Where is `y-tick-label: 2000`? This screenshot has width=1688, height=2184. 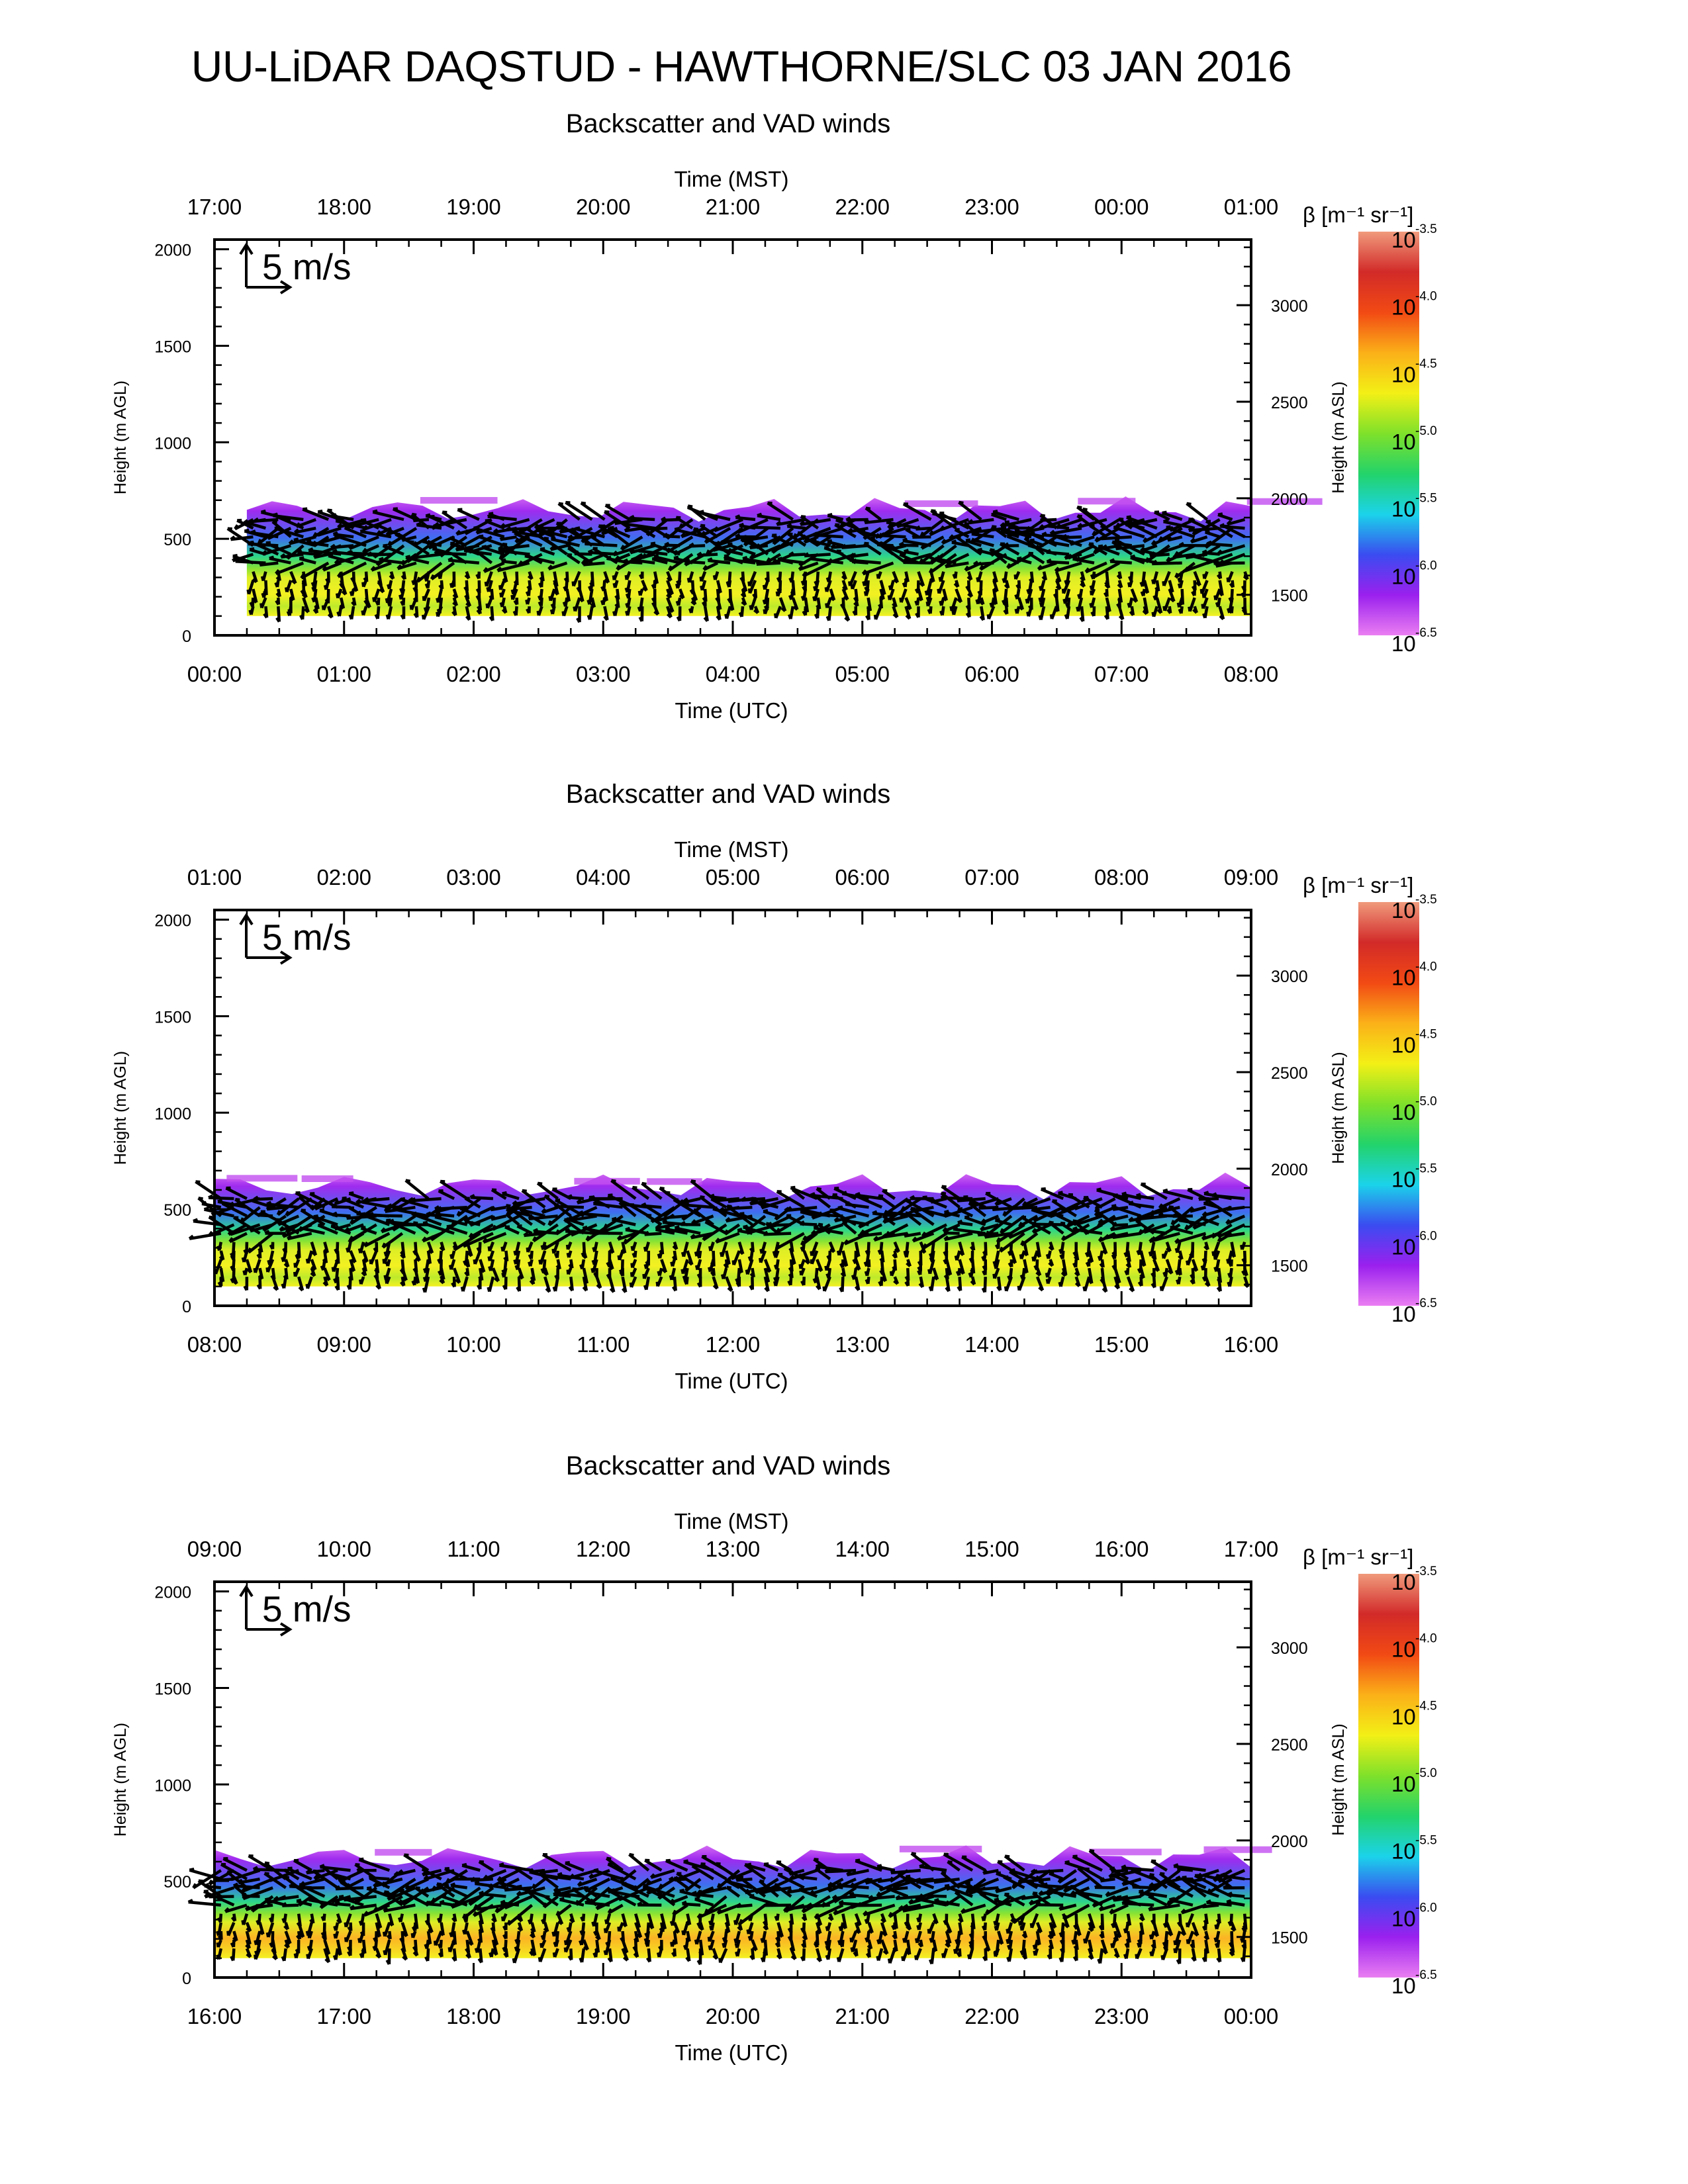
y-tick-label: 2000 is located at coordinates (173, 921).